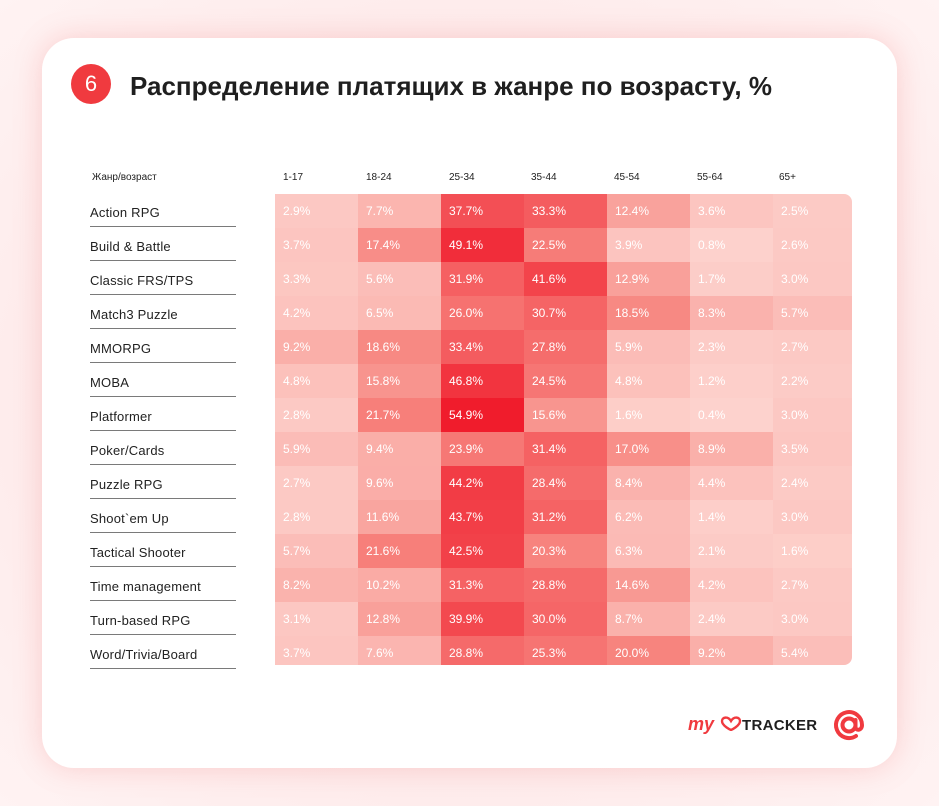  Describe the element at coordinates (293, 177) in the screenshot. I see `column-header: 1-17` at that location.